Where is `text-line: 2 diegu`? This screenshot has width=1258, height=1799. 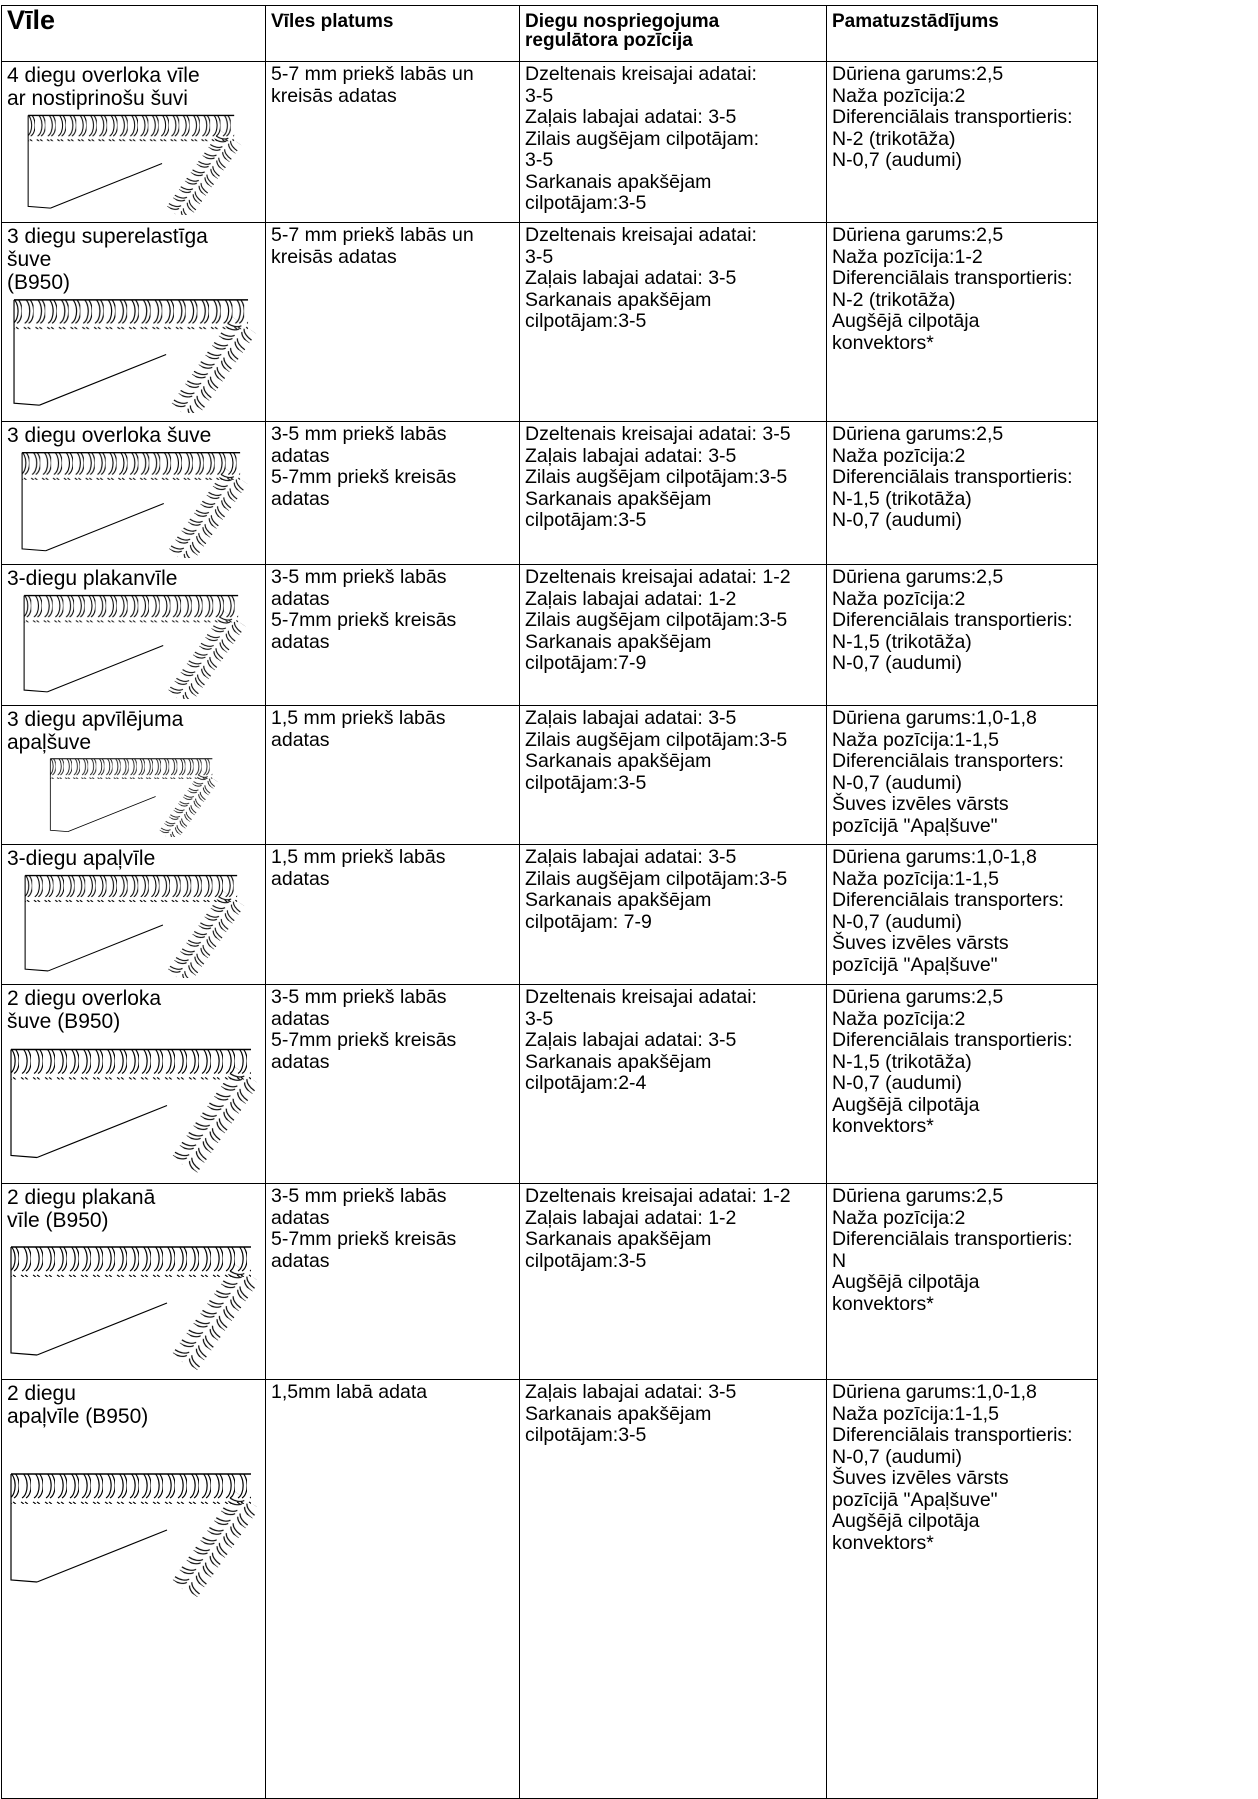 text-line: 2 diegu is located at coordinates (41, 1393).